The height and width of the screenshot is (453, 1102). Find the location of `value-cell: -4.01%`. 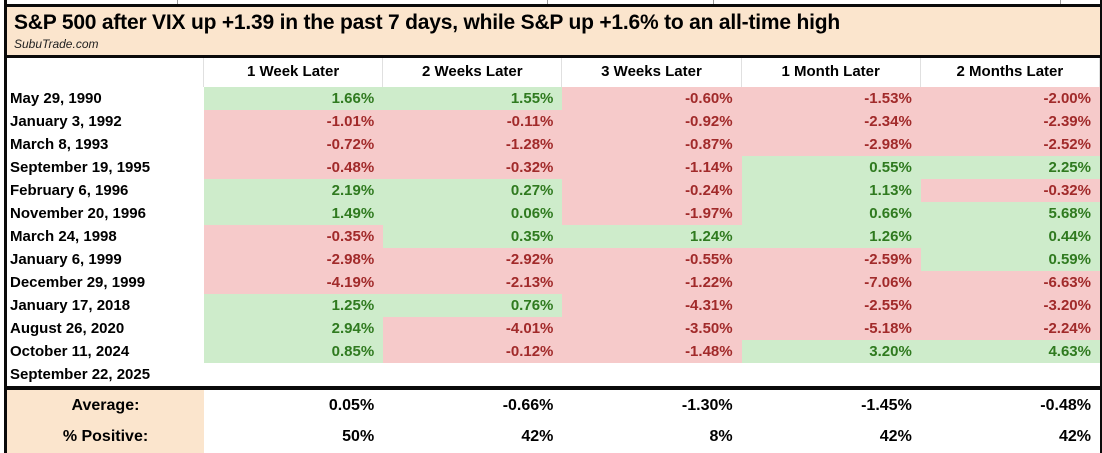

value-cell: -4.01% is located at coordinates (473, 328).